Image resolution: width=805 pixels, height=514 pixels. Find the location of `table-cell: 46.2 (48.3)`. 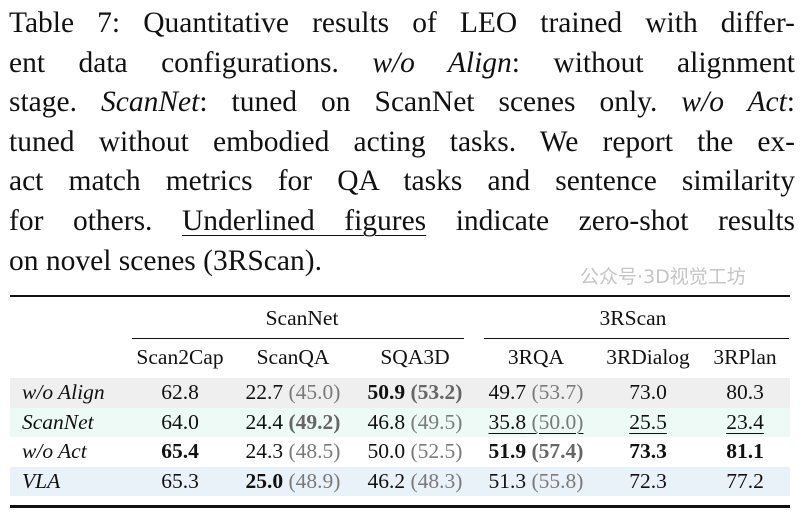

table-cell: 46.2 (48.3) is located at coordinates (415, 482).